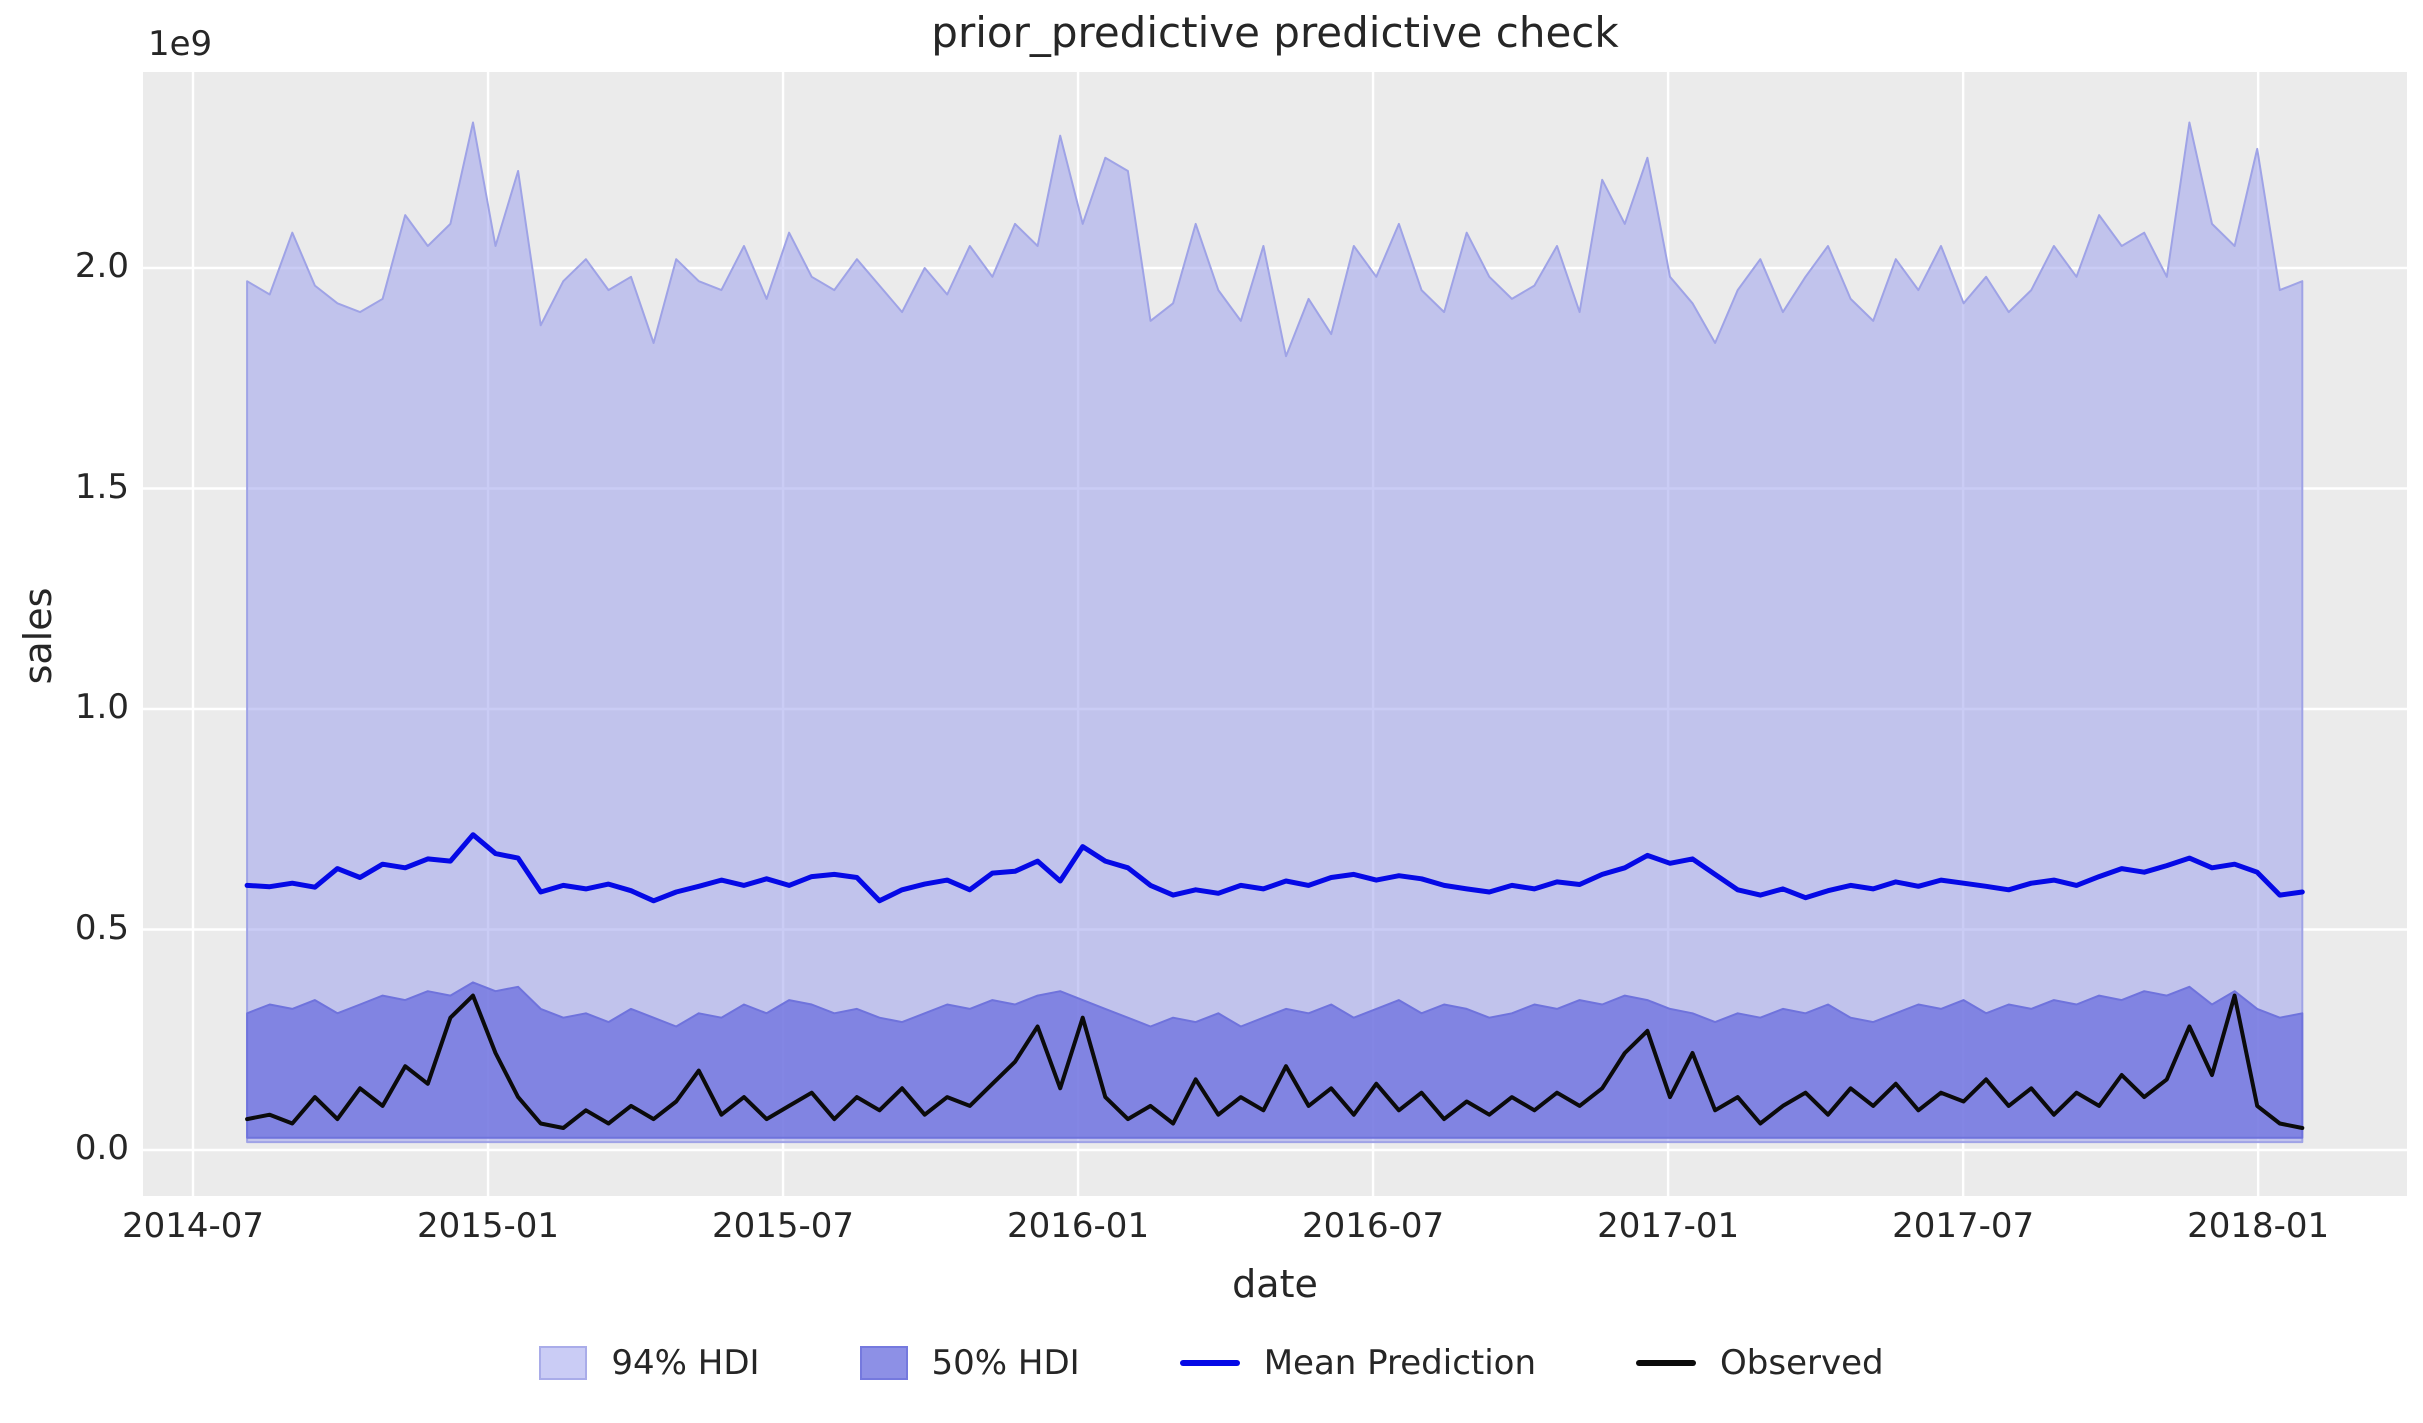 The height and width of the screenshot is (1423, 2423). What do you see at coordinates (101, 266) in the screenshot?
I see `y-tick-label: 2.0` at bounding box center [101, 266].